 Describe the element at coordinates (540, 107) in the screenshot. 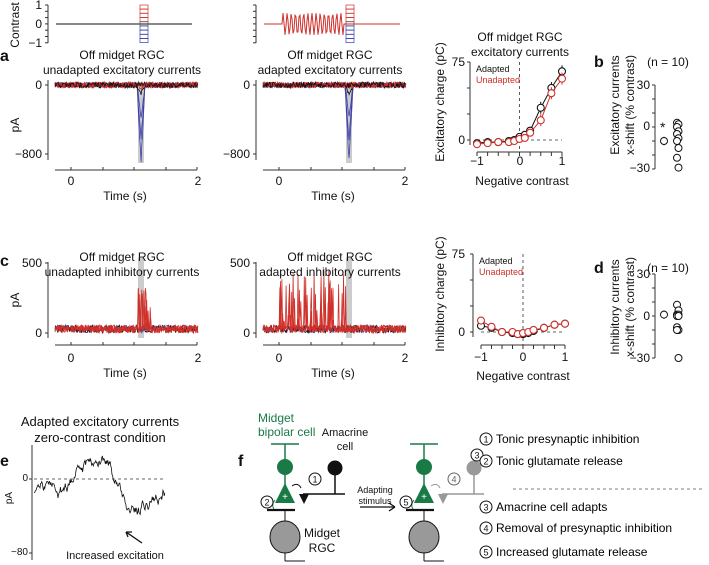

I see `exc-charge-point-adapted` at that location.